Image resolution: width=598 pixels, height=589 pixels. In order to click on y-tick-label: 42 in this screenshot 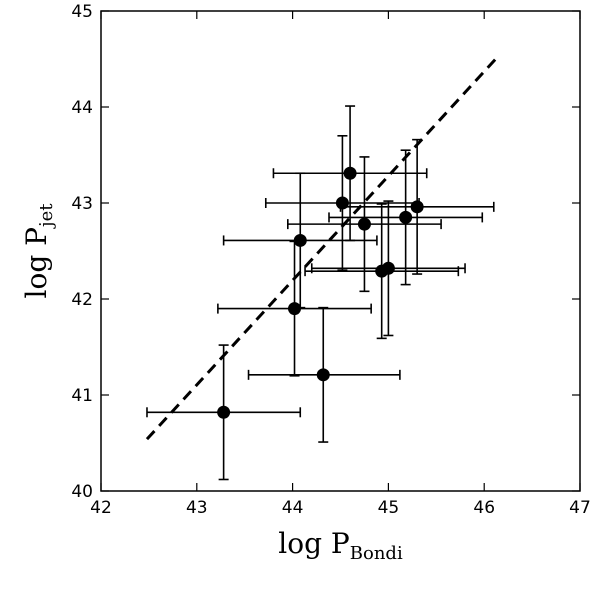, I will do `click(82, 300)`.